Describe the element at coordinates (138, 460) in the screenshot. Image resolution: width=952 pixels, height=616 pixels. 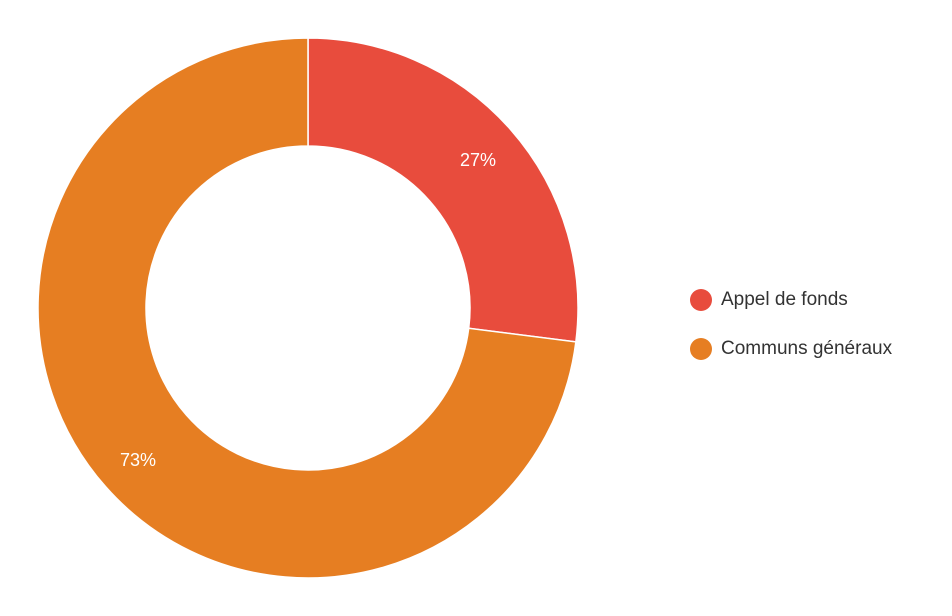
I see `data-label-1: 73%` at that location.